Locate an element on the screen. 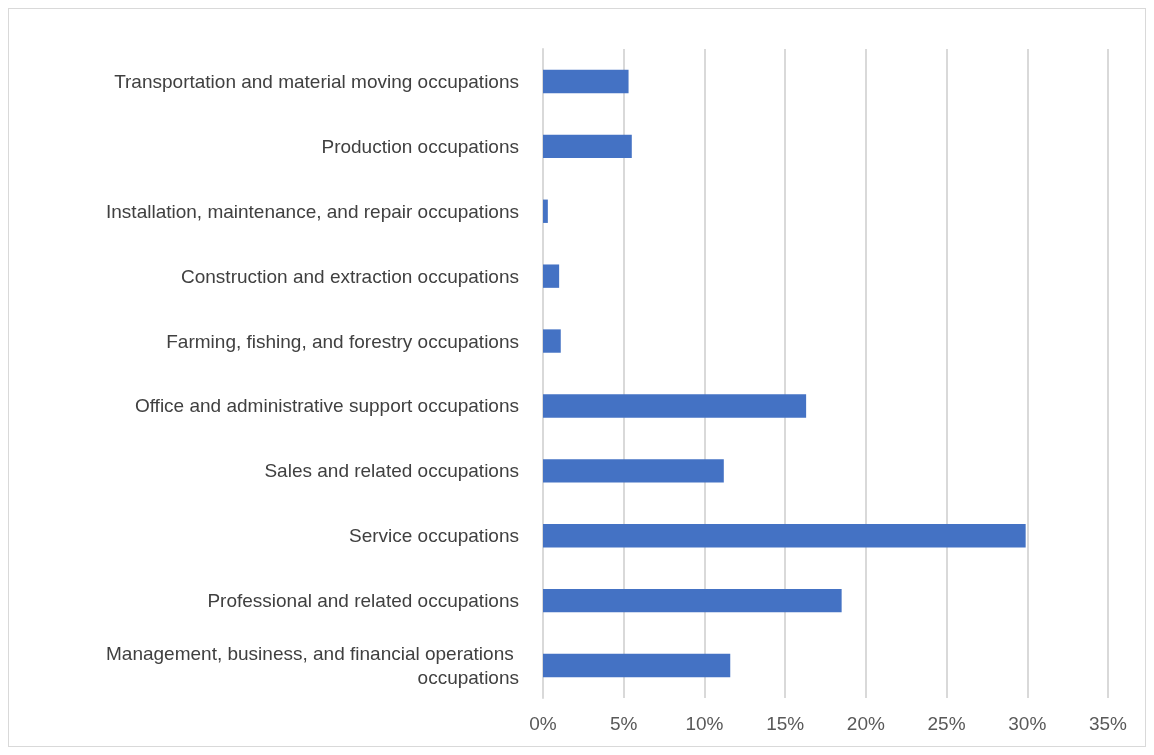 This screenshot has width=1154, height=755. y-tick-label: Professional and related occupations is located at coordinates (363, 601).